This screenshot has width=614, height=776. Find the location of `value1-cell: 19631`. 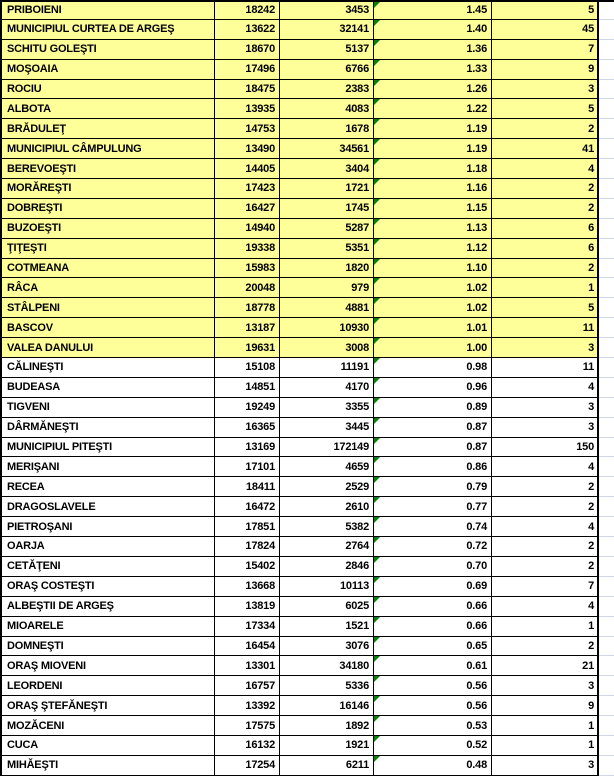

value1-cell: 19631 is located at coordinates (247, 348).